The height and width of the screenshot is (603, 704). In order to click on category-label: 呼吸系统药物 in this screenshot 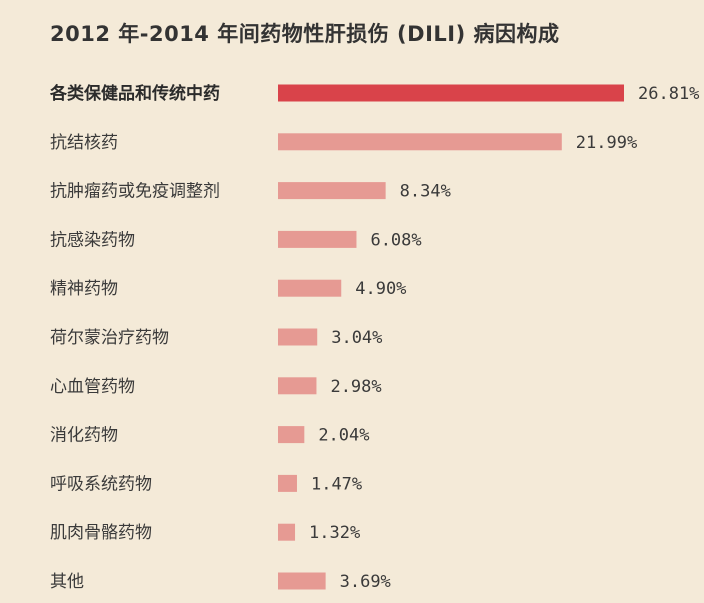, I will do `click(101, 484)`.